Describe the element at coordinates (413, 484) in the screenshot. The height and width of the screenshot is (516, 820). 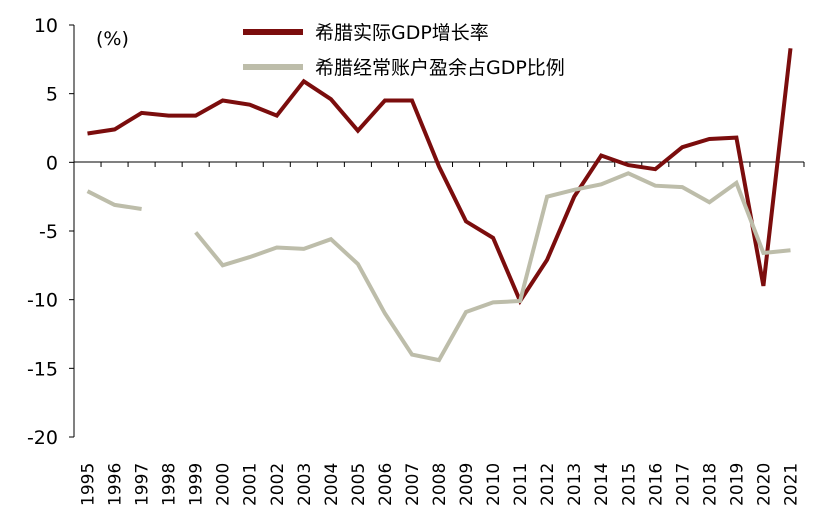
I see `x-tick-label: 2007` at that location.